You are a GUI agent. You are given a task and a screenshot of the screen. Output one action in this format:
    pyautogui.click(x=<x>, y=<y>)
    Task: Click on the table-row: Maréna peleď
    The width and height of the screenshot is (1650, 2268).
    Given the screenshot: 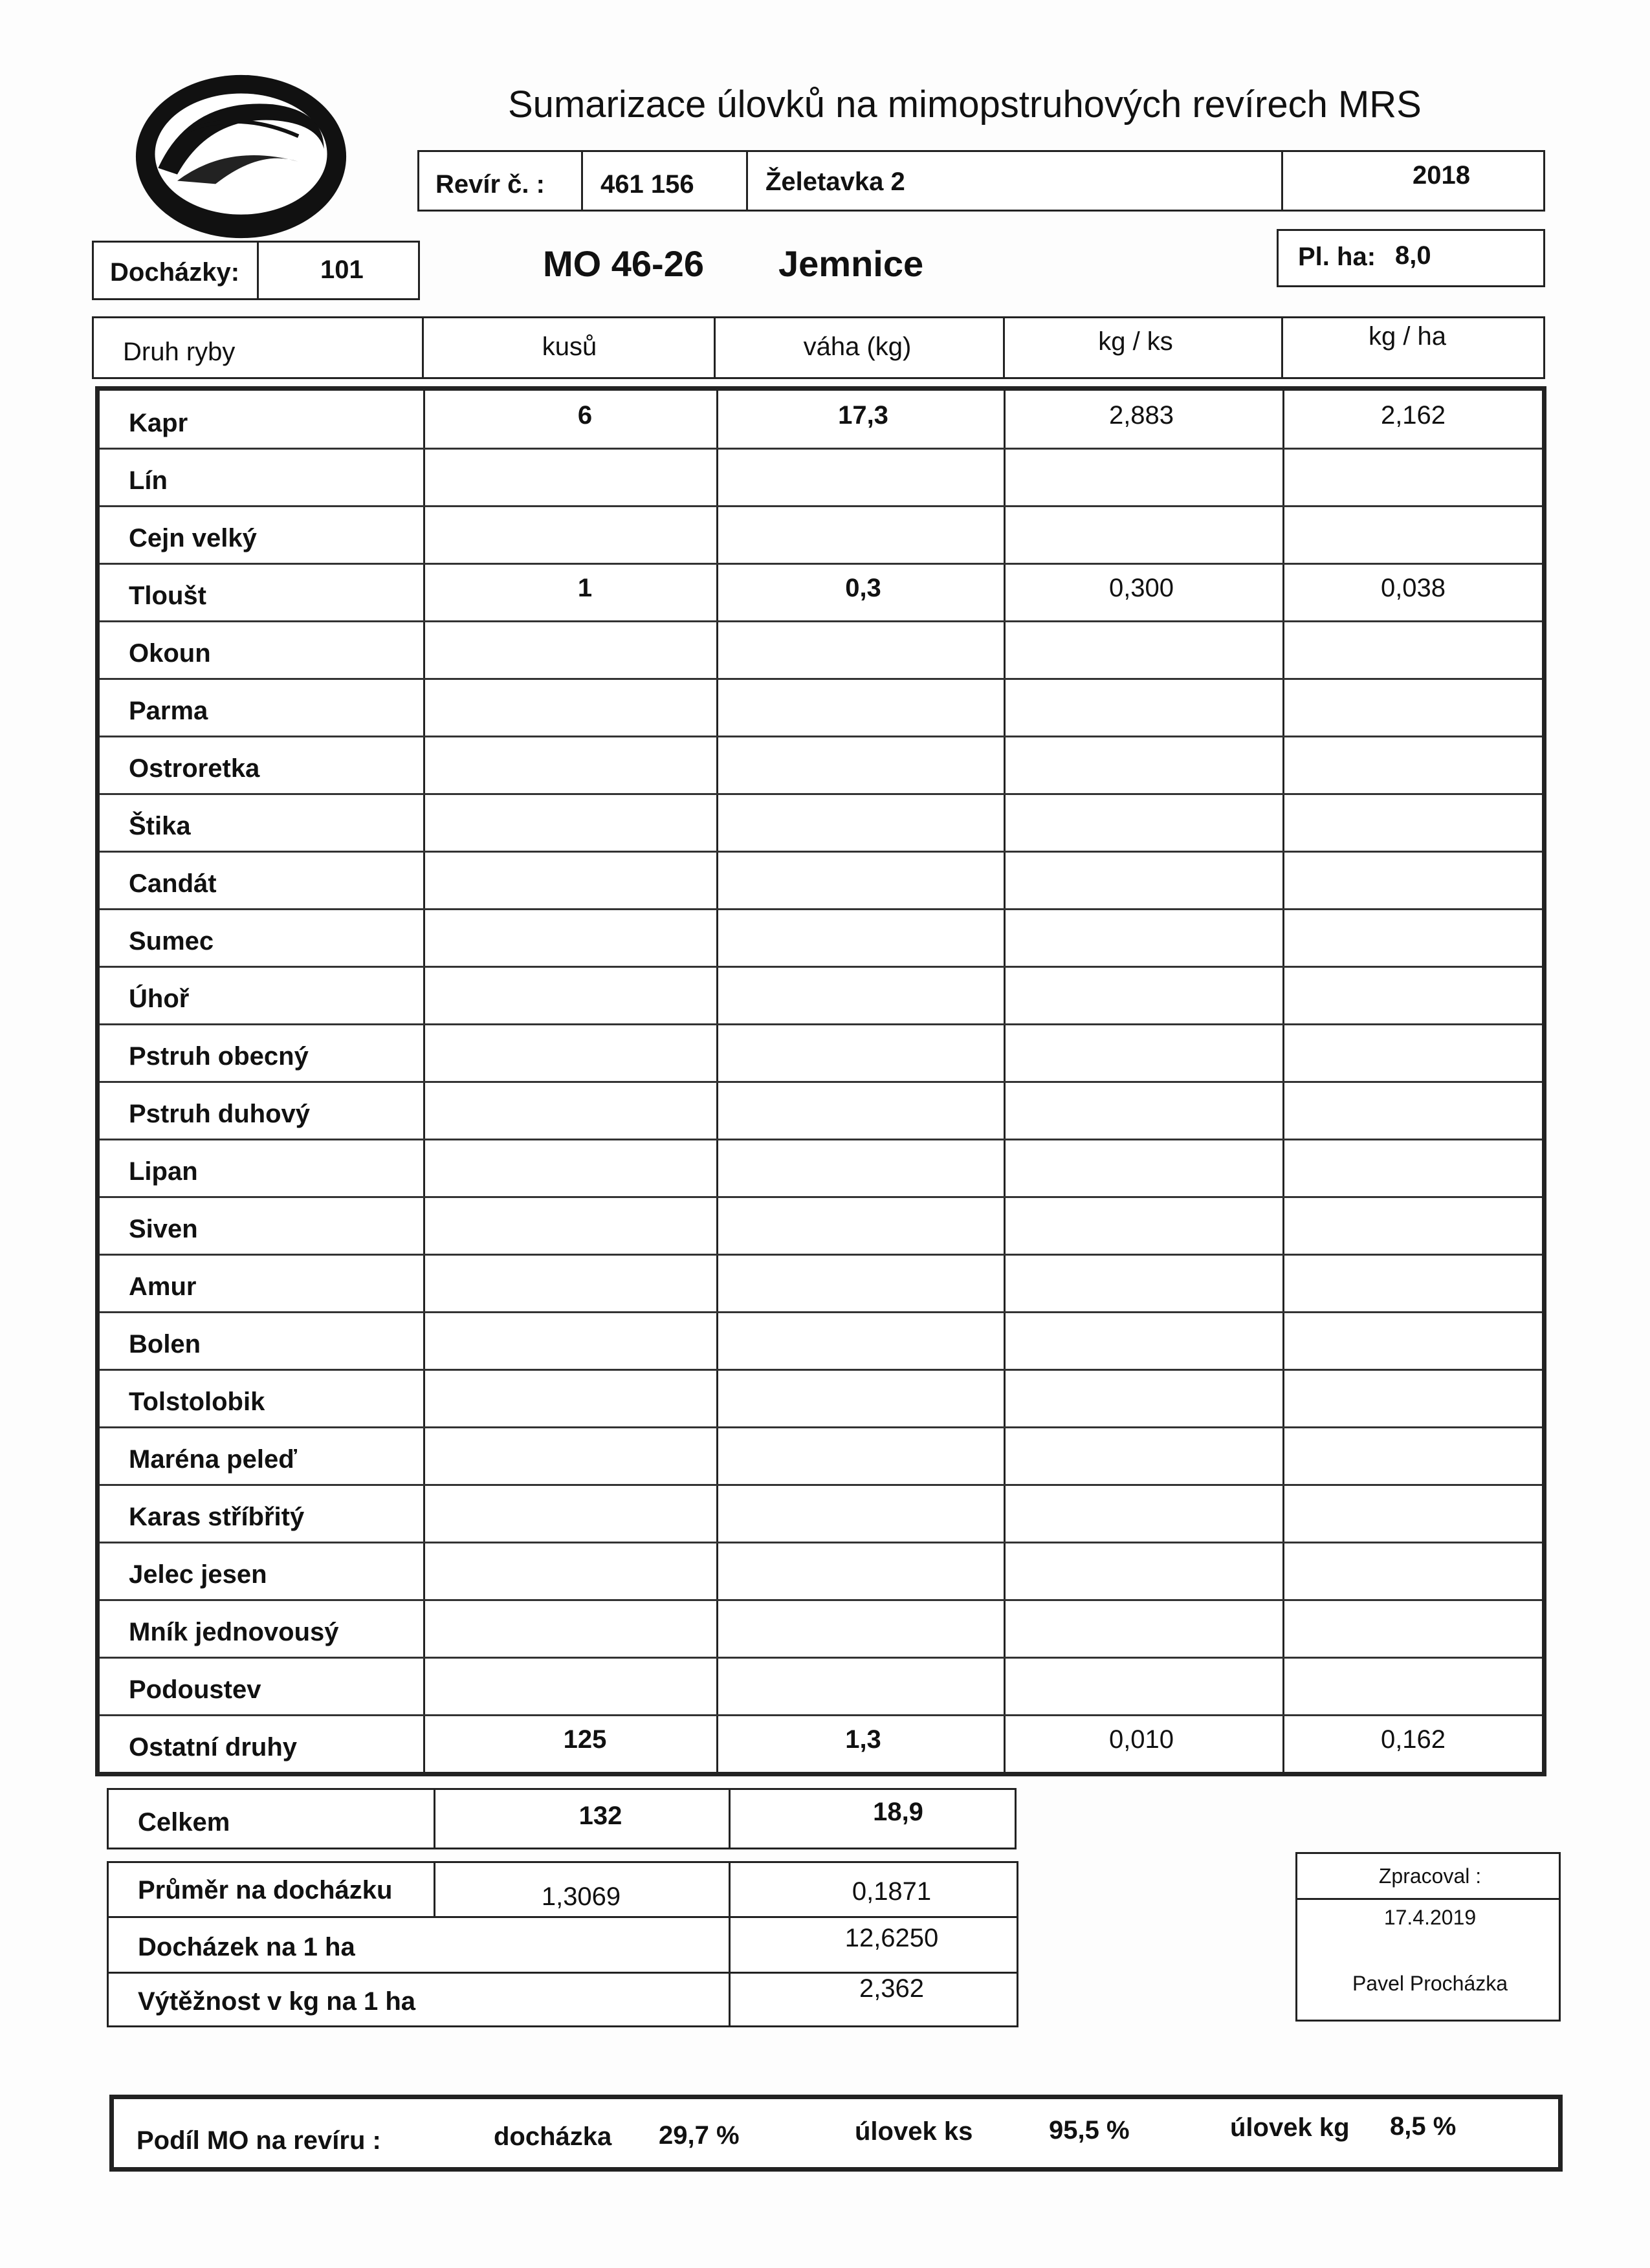 What is the action you would take?
    pyautogui.click(x=821, y=1457)
    